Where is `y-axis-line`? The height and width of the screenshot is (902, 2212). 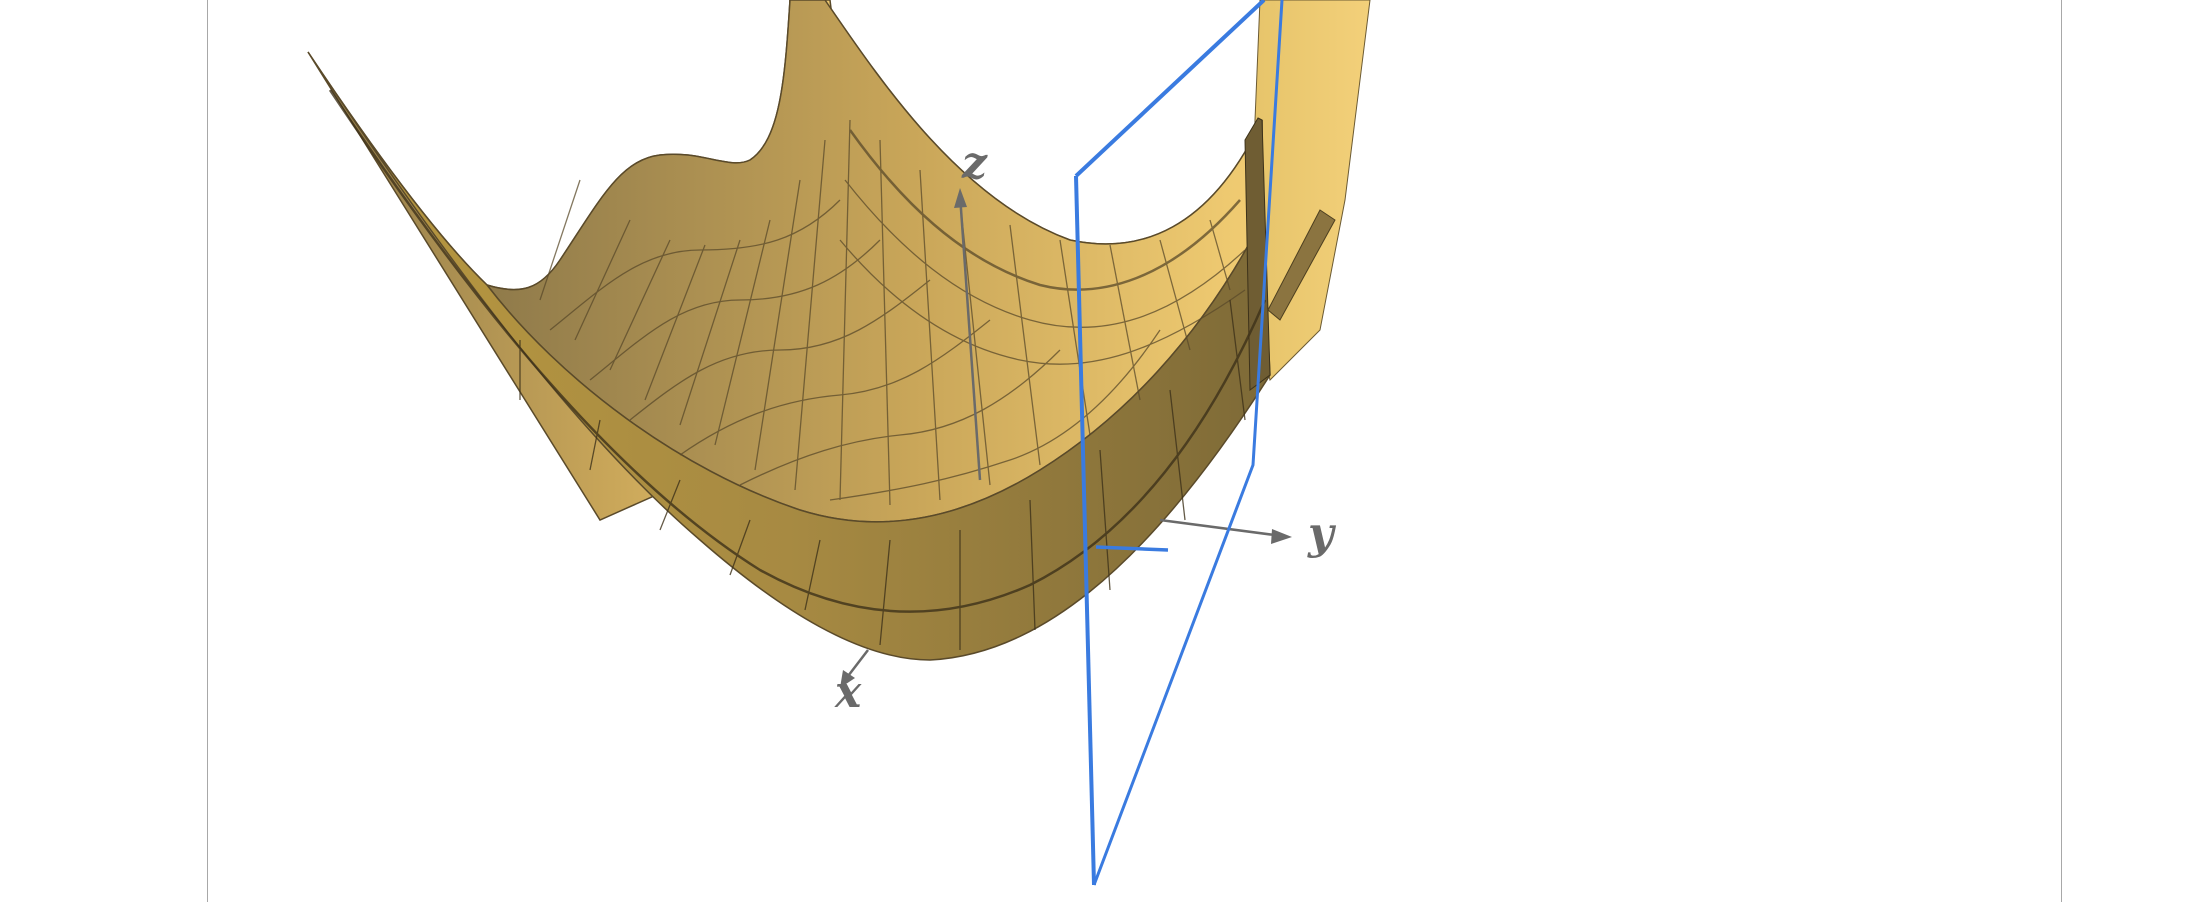 y-axis-line is located at coordinates (1221, 528).